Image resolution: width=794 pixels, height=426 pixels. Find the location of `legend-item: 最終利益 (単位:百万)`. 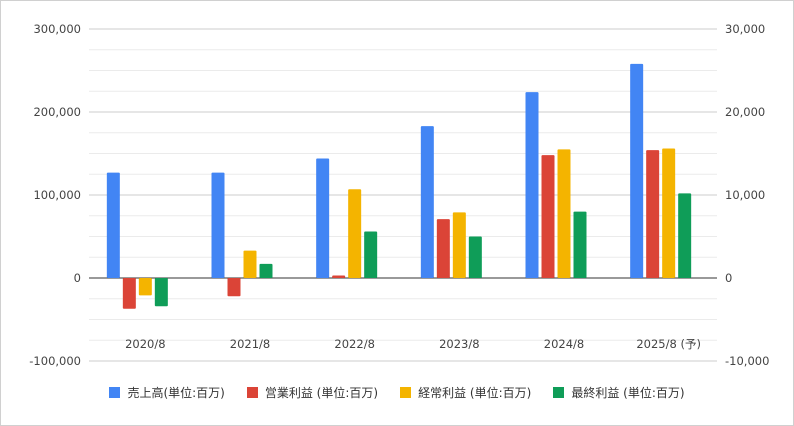

legend-item: 最終利益 (単位:百万) is located at coordinates (619, 392).